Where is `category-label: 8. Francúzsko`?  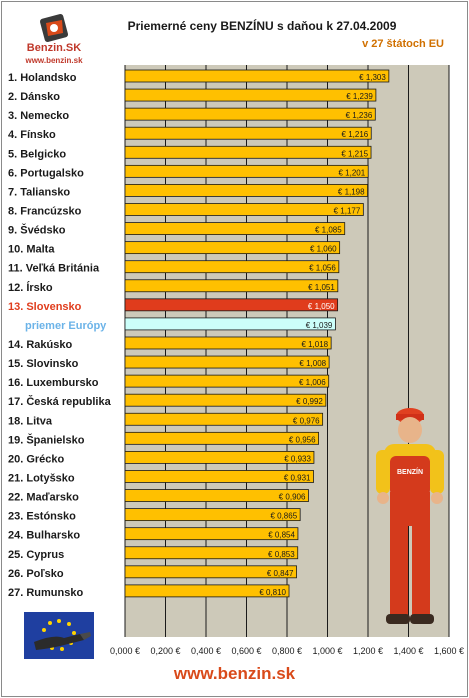 category-label: 8. Francúzsko is located at coordinates (45, 211).